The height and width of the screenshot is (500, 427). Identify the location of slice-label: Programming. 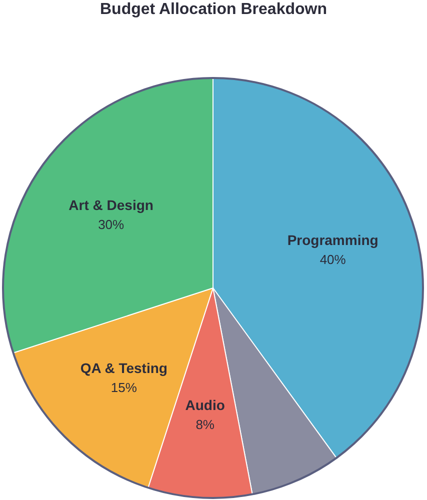
(332, 240).